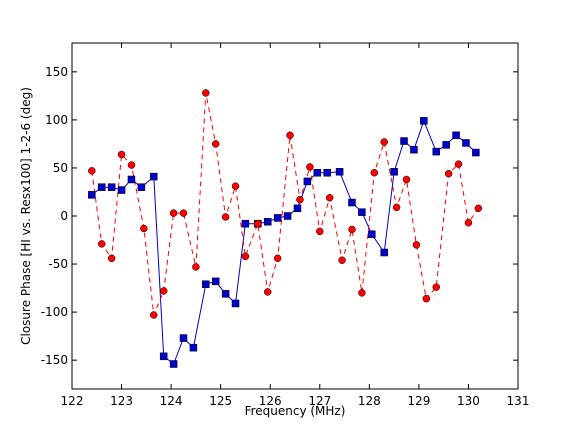 Image resolution: width=576 pixels, height=432 pixels. I want to click on x-tick-label: 131, so click(518, 401).